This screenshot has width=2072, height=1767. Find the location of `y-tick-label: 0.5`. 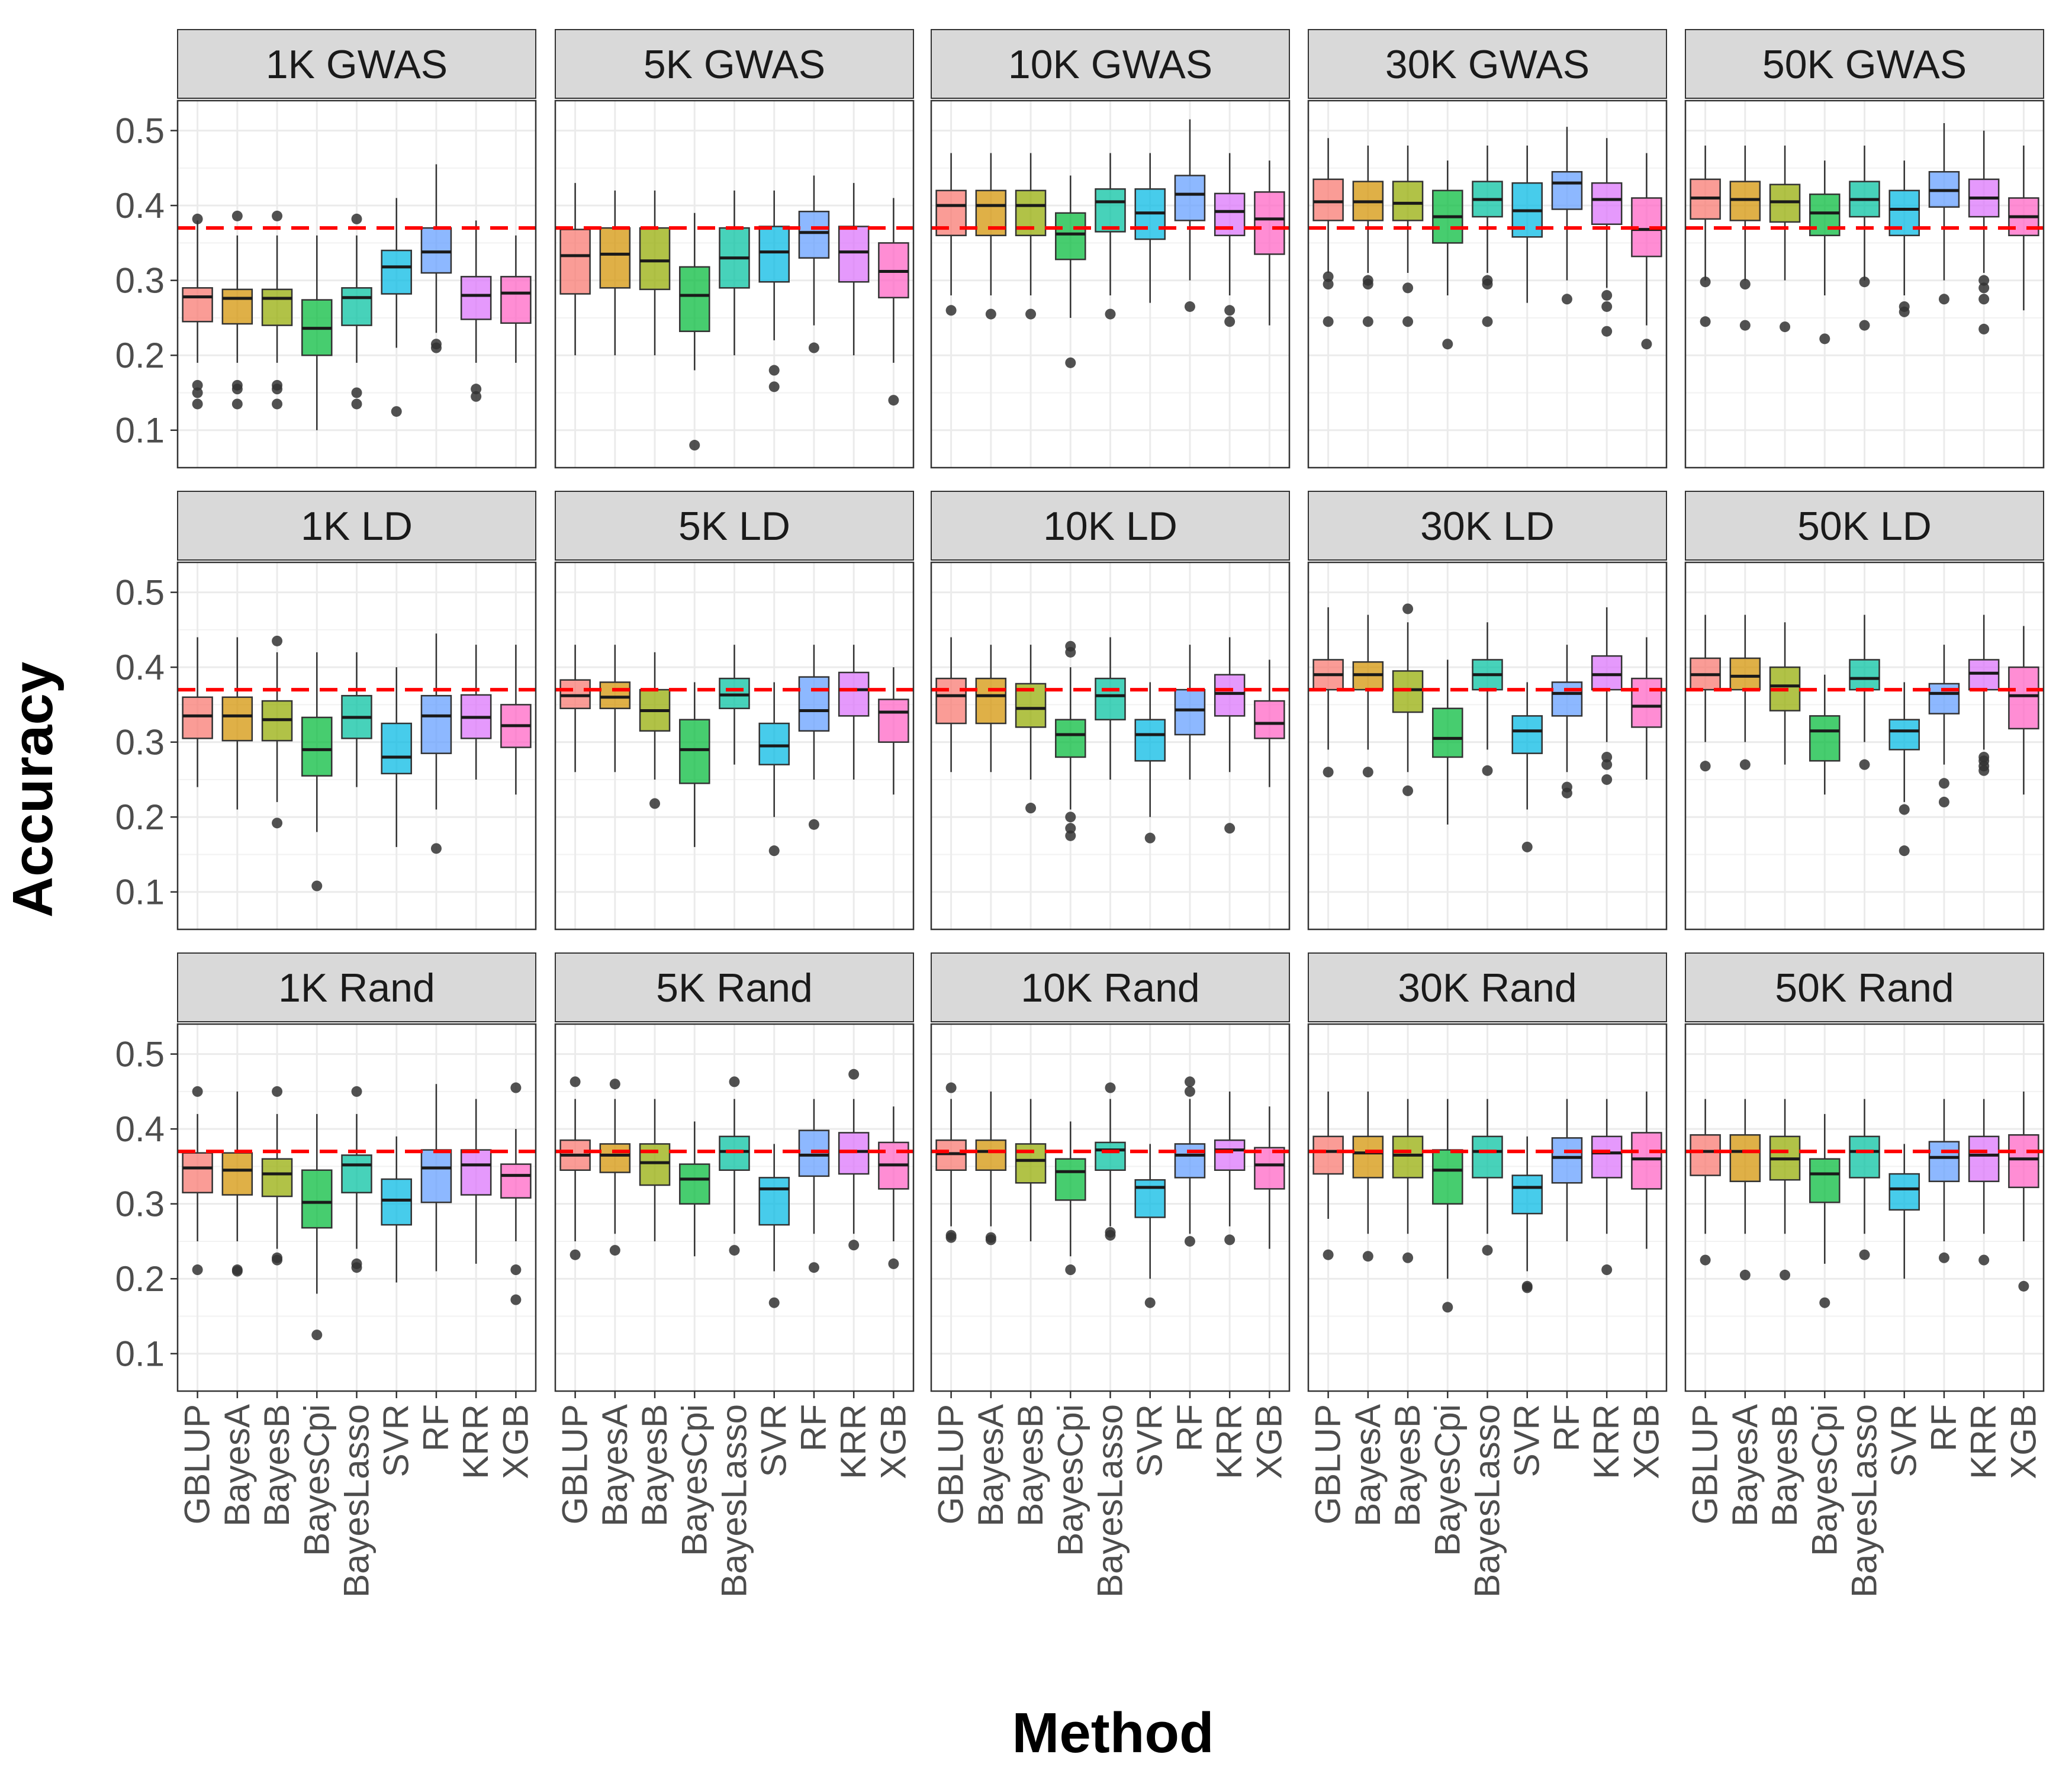

y-tick-label: 0.5 is located at coordinates (140, 593).